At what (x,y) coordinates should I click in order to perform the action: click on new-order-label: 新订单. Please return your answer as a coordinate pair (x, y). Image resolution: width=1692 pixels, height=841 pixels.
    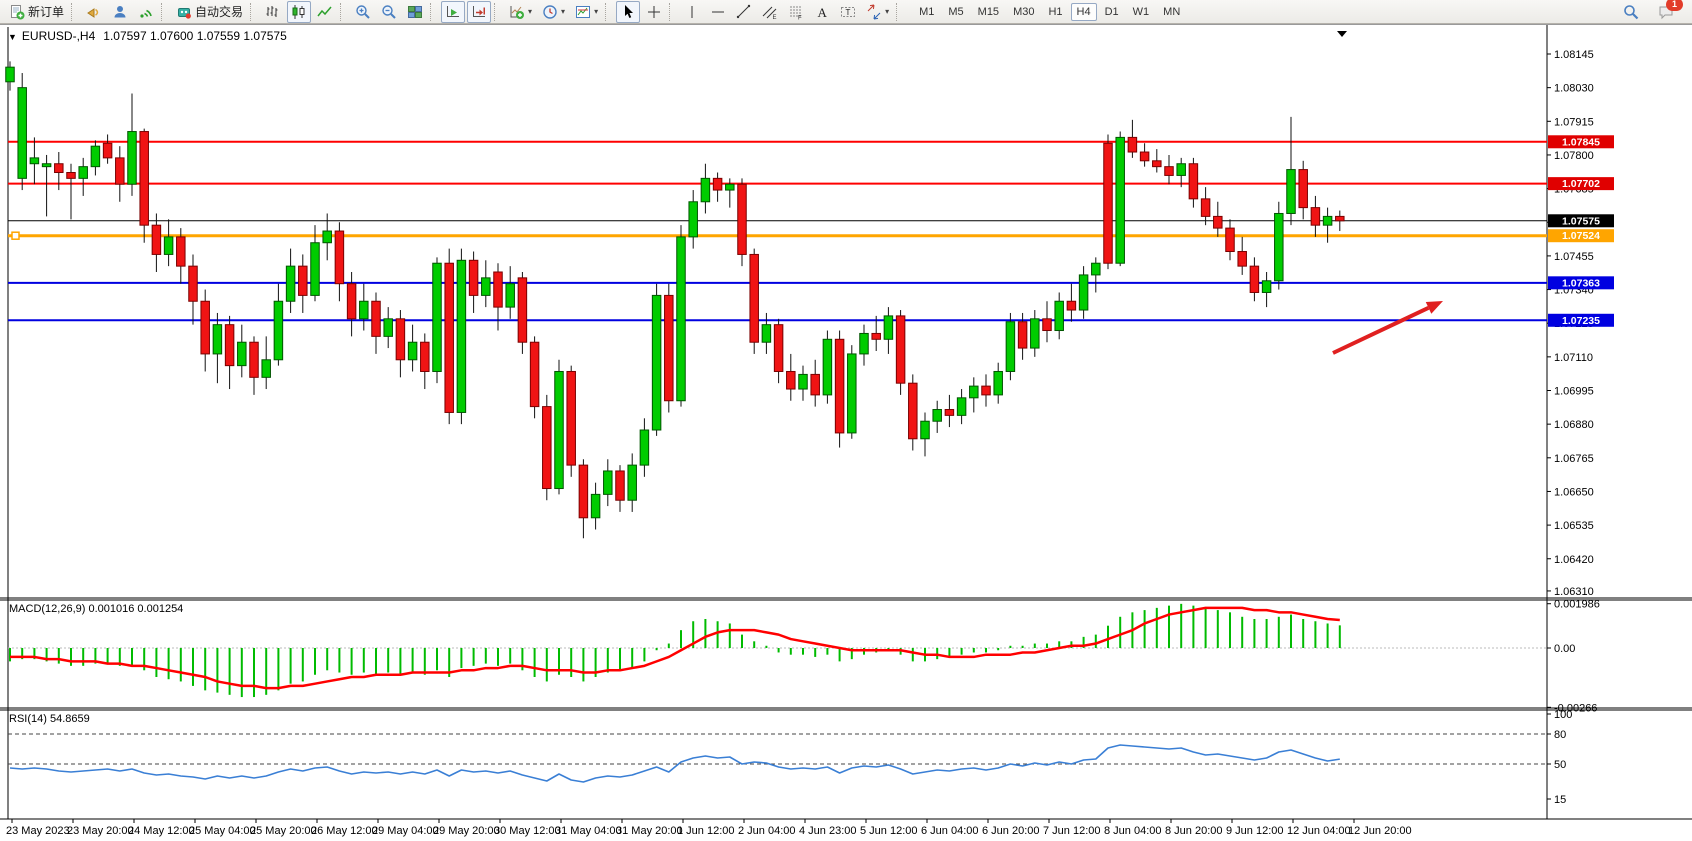
    Looking at the image, I should click on (46, 12).